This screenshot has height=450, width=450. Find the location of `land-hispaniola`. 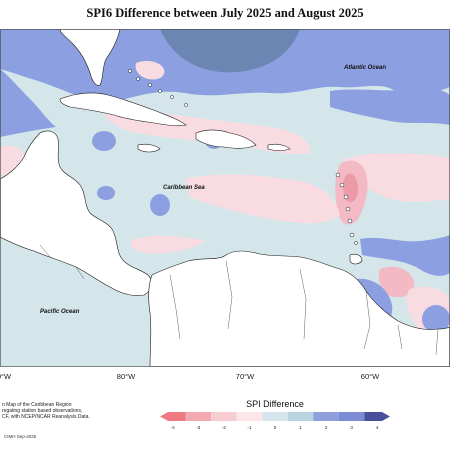

land-hispaniola is located at coordinates (226, 139).